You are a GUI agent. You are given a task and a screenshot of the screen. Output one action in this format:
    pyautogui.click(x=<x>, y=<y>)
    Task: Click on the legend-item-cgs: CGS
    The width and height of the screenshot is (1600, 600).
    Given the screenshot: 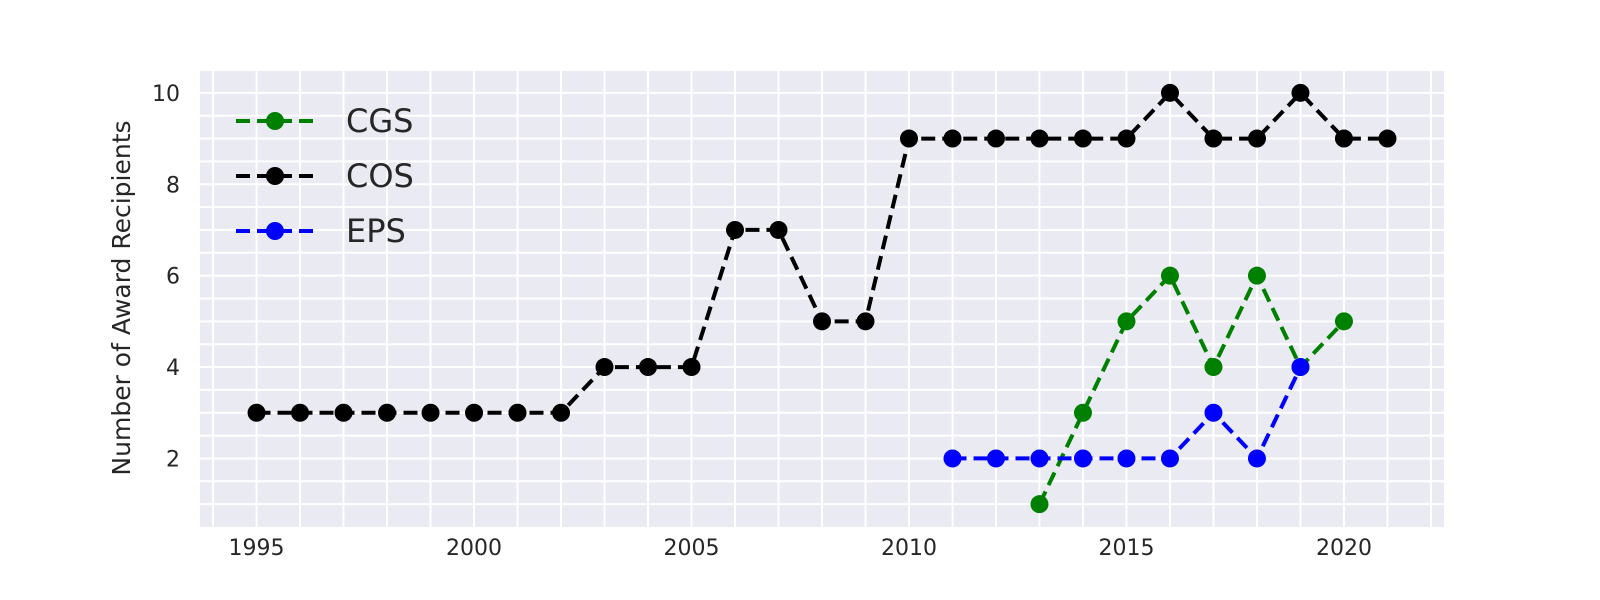 What is the action you would take?
    pyautogui.click(x=324, y=121)
    